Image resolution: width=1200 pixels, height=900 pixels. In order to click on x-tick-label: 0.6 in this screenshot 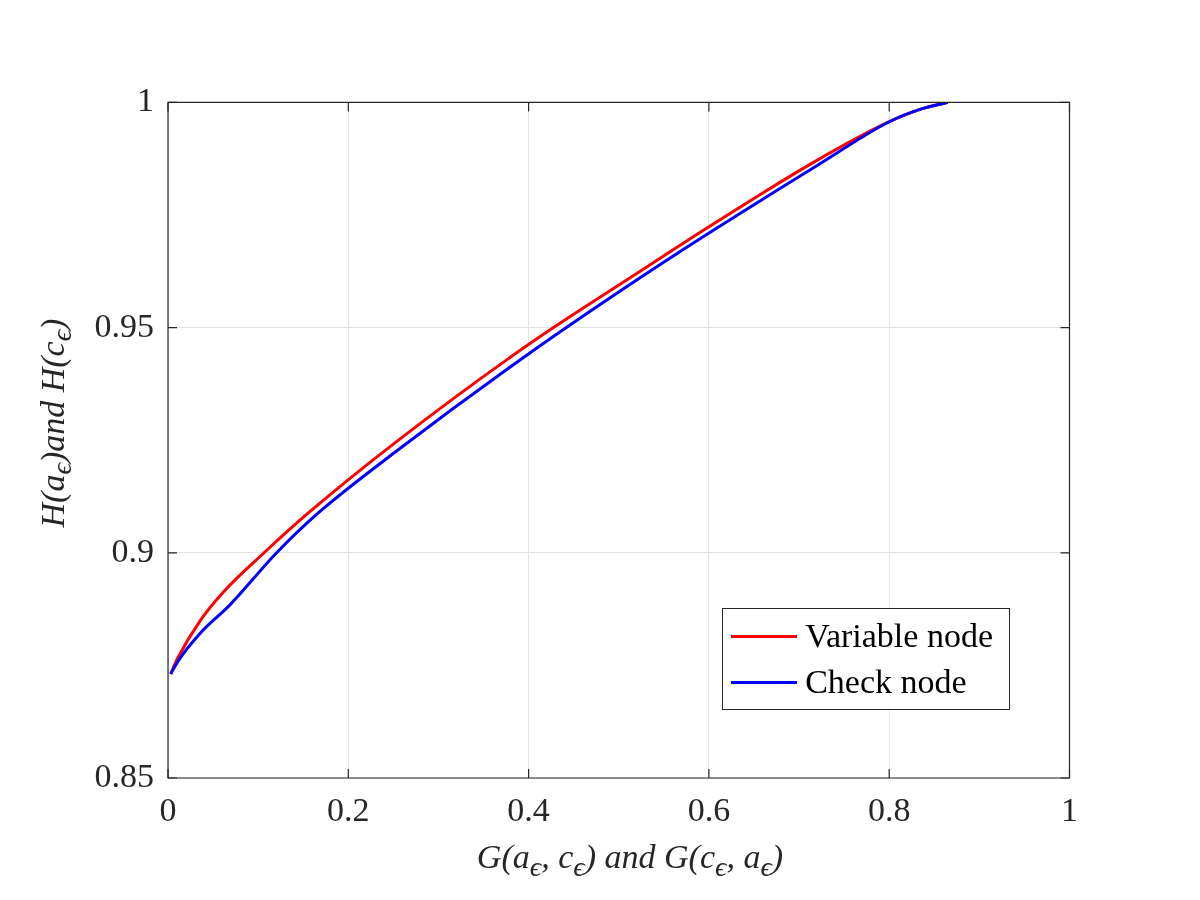, I will do `click(709, 810)`.